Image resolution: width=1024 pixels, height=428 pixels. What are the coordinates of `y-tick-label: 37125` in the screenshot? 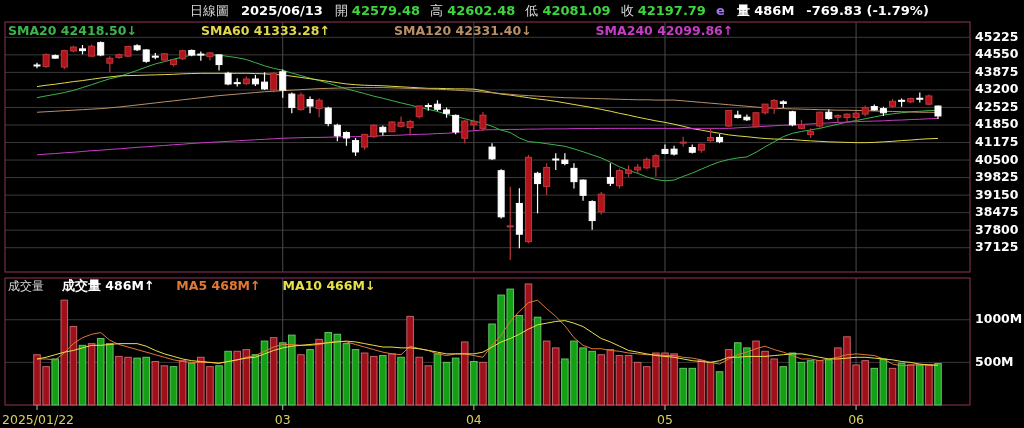 It's located at (997, 247).